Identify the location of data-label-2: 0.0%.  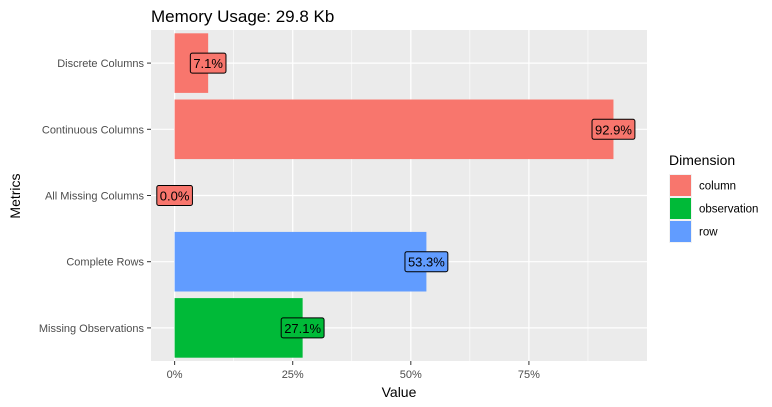
(174, 195).